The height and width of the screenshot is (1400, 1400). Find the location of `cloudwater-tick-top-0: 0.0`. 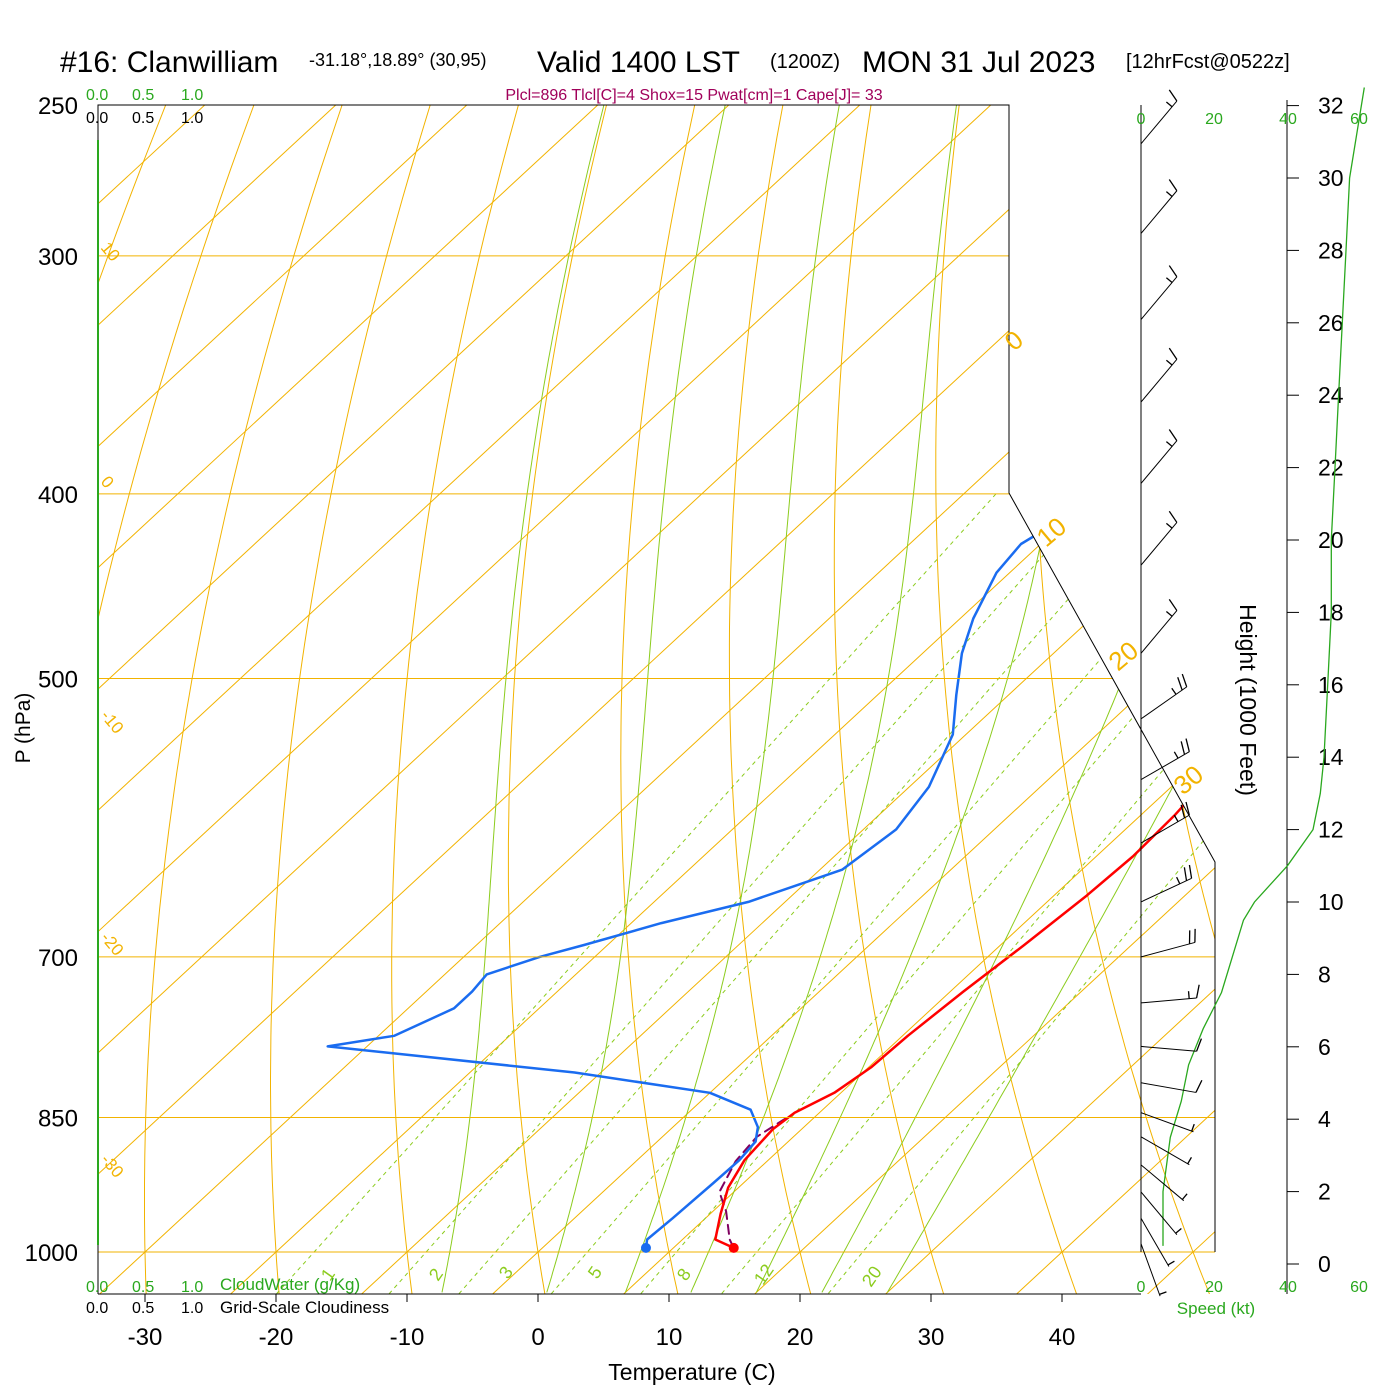

cloudwater-tick-top-0: 0.0 is located at coordinates (97, 95).